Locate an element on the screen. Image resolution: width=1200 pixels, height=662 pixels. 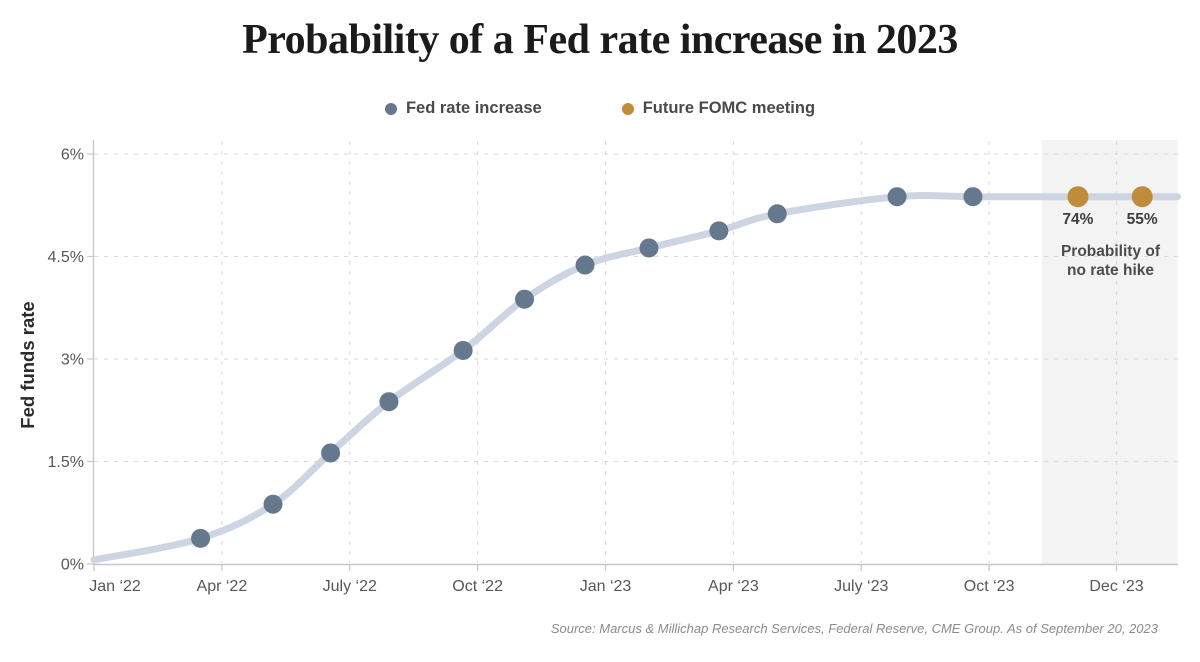
x-tick-label: Oct ‘23 is located at coordinates (989, 586).